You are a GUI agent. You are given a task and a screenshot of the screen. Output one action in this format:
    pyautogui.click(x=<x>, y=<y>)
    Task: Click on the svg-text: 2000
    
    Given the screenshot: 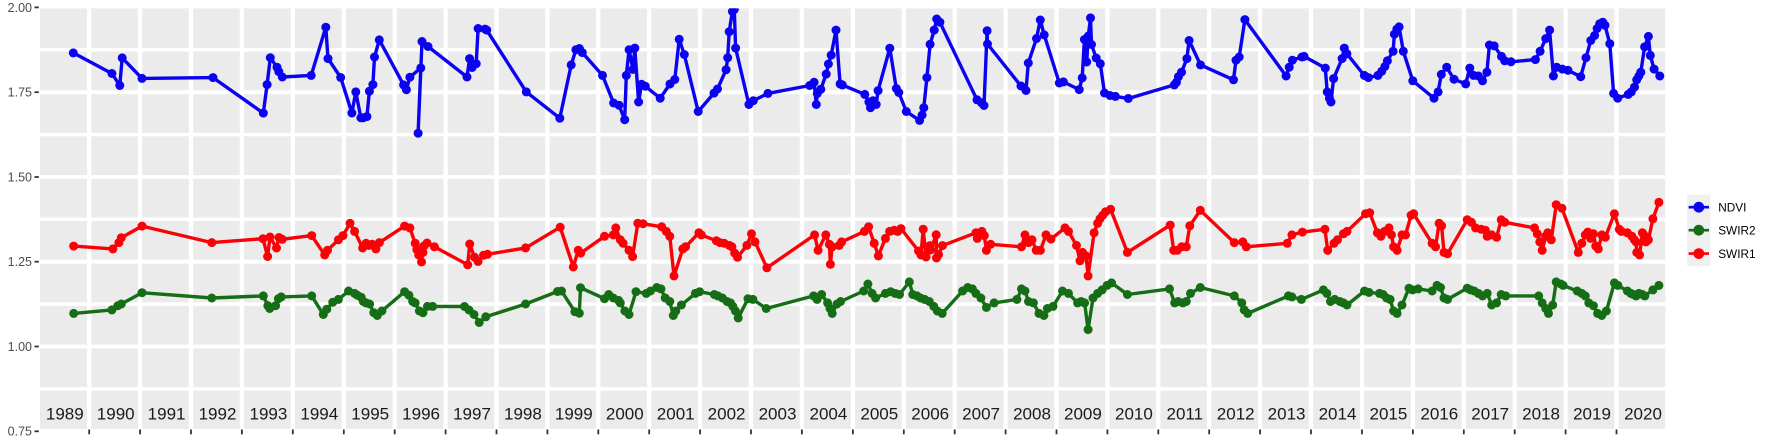 What is the action you would take?
    pyautogui.click(x=625, y=414)
    